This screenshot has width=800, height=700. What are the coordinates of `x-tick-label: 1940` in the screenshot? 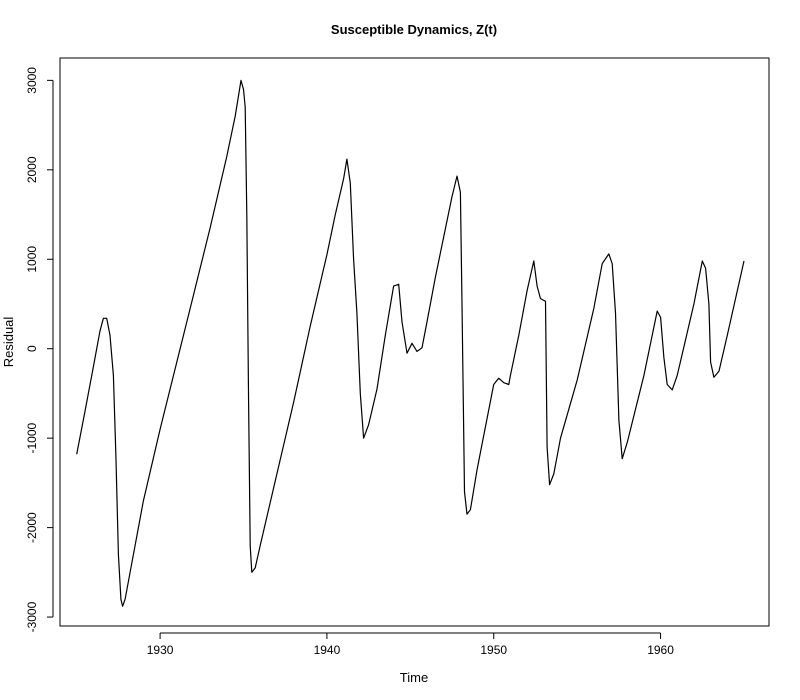 It's located at (327, 650).